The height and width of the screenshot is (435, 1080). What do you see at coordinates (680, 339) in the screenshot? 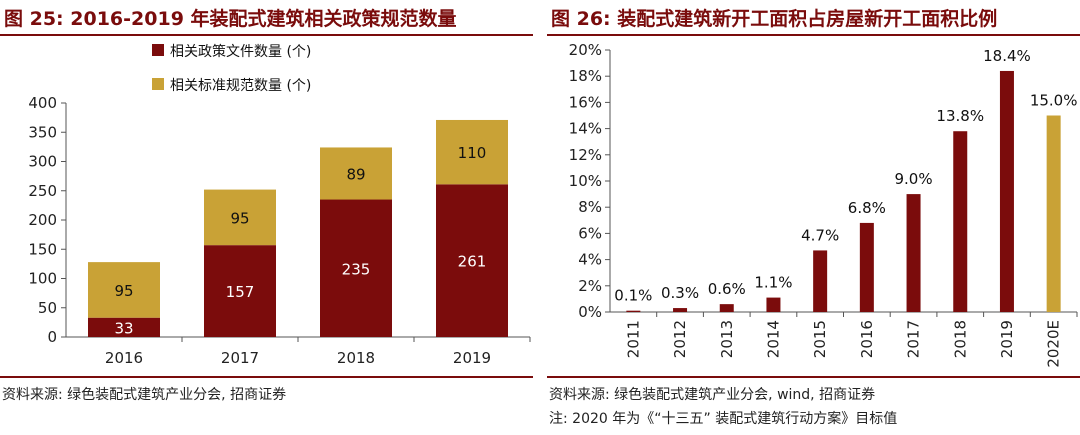
I see `x-tick-label: 2012` at bounding box center [680, 339].